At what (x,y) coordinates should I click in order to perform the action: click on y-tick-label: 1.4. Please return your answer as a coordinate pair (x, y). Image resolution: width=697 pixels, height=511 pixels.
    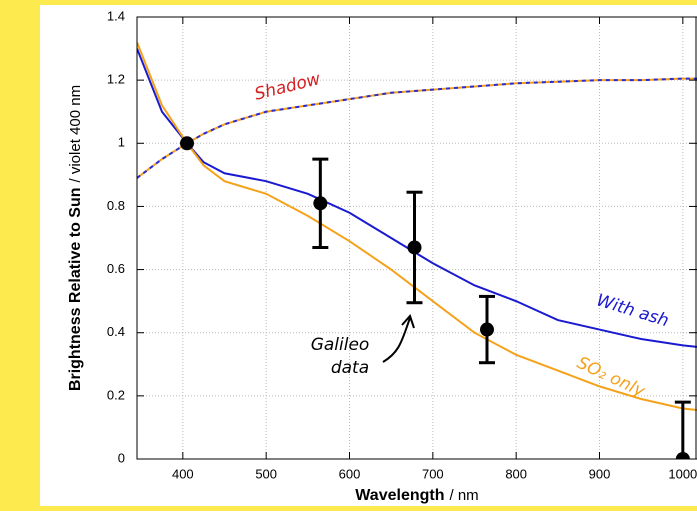
    Looking at the image, I should click on (116, 15).